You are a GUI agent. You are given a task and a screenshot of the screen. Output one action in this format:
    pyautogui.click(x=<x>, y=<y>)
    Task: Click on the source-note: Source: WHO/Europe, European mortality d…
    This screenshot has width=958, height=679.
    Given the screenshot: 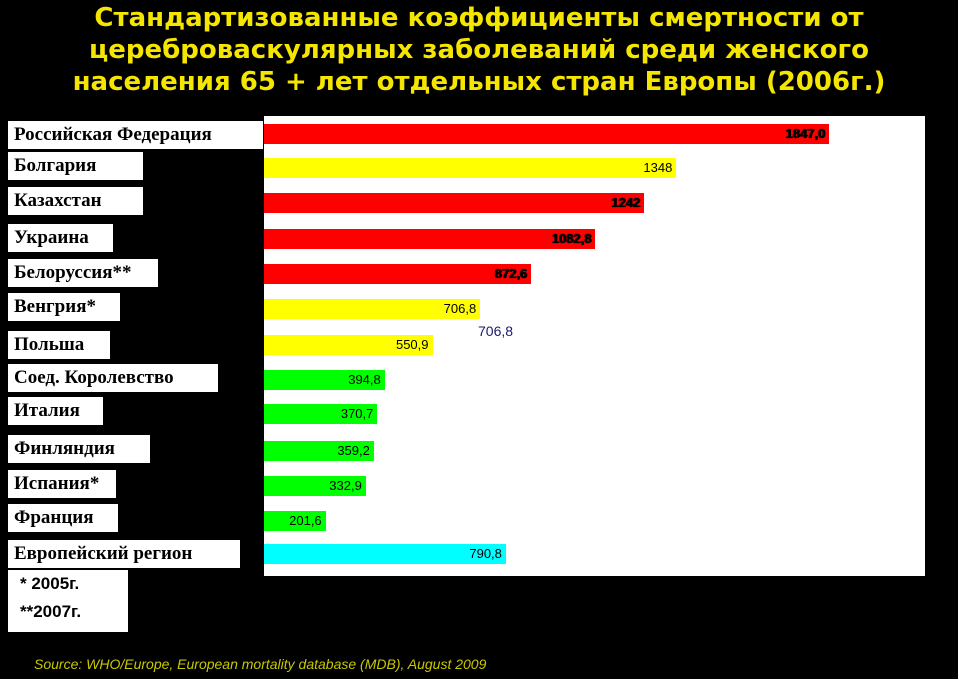 What is the action you would take?
    pyautogui.click(x=260, y=664)
    